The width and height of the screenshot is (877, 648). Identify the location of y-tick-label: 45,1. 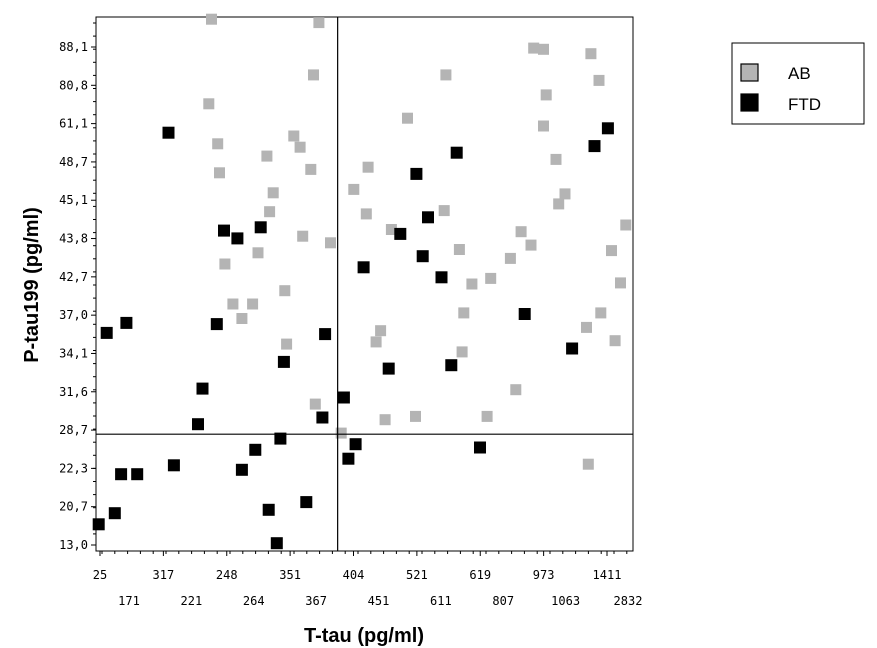
(73, 200).